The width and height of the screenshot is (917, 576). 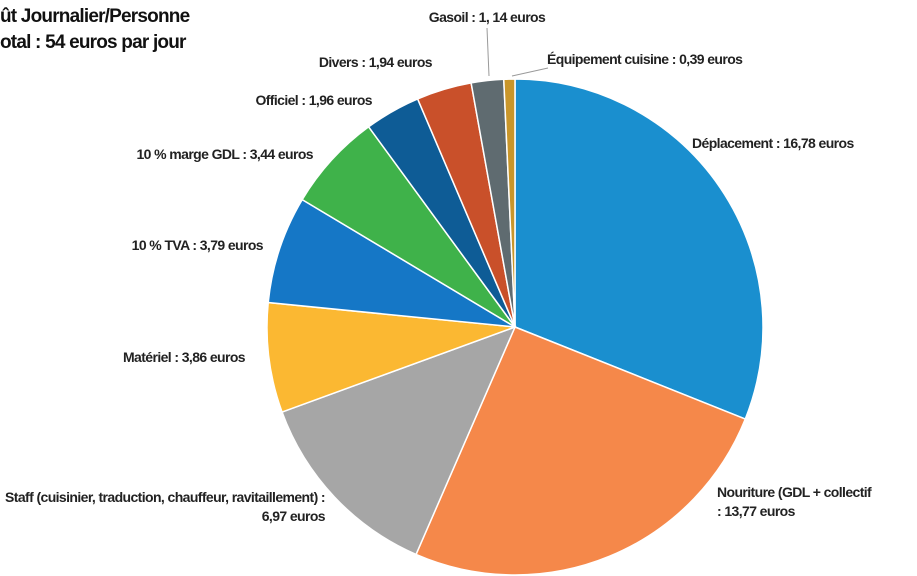 What do you see at coordinates (487, 17) in the screenshot?
I see `slice-label: Gasoil : 1, 14 euros` at bounding box center [487, 17].